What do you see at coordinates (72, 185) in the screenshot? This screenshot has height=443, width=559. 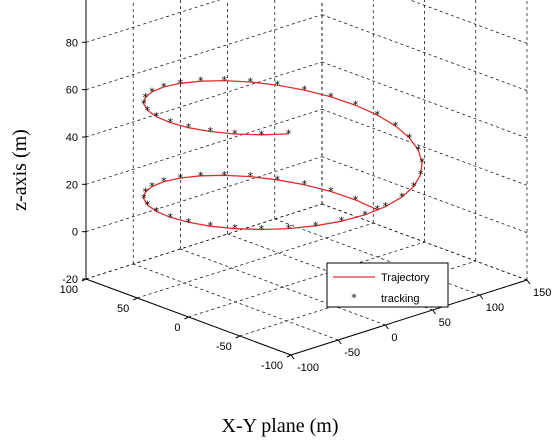 I see `z-tick-label: 20` at bounding box center [72, 185].